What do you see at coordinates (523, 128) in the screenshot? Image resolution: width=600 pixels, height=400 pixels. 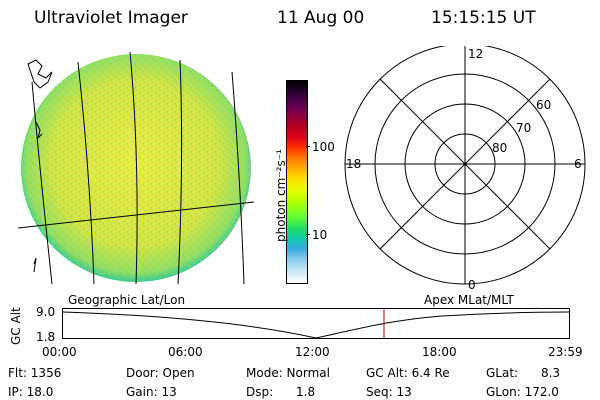 I see `lat-label-70: 70` at bounding box center [523, 128].